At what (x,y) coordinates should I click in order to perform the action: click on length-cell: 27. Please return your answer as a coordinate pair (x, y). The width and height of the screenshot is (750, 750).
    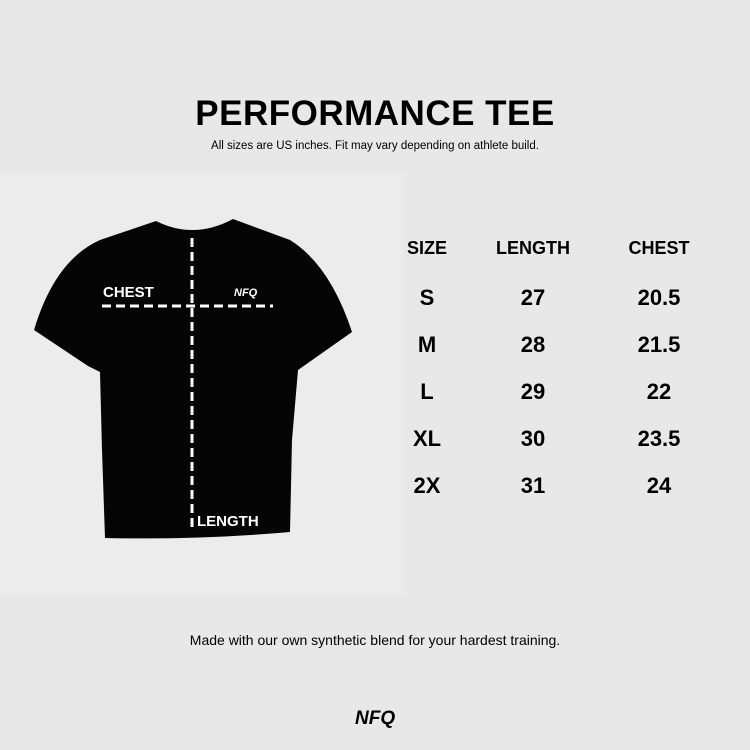
    Looking at the image, I should click on (533, 297).